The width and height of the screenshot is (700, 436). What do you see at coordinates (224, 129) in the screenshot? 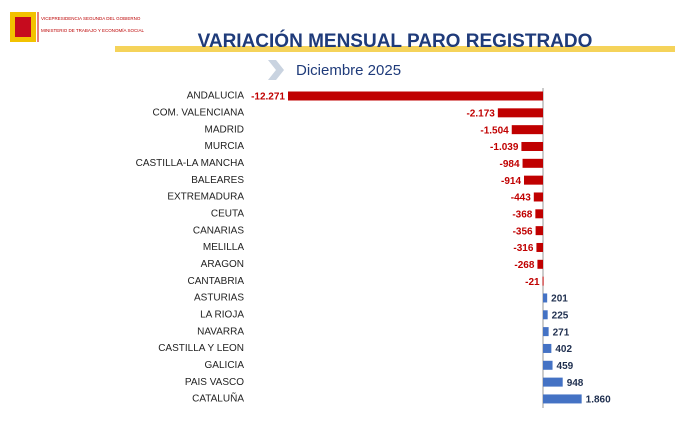
I see `category-label: MADRID` at bounding box center [224, 129].